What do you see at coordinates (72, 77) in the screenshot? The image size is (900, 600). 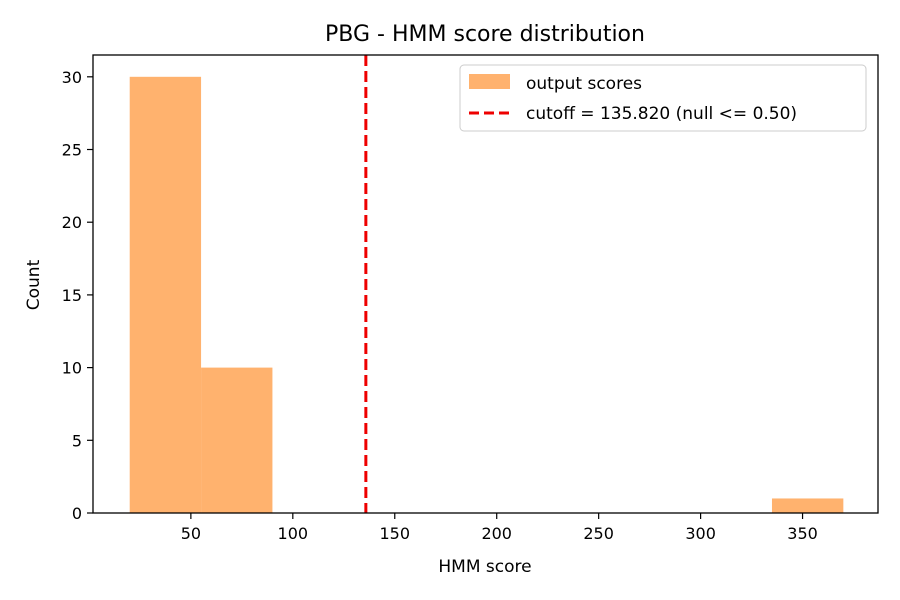 I see `y-tick-label-30: 30` at bounding box center [72, 77].